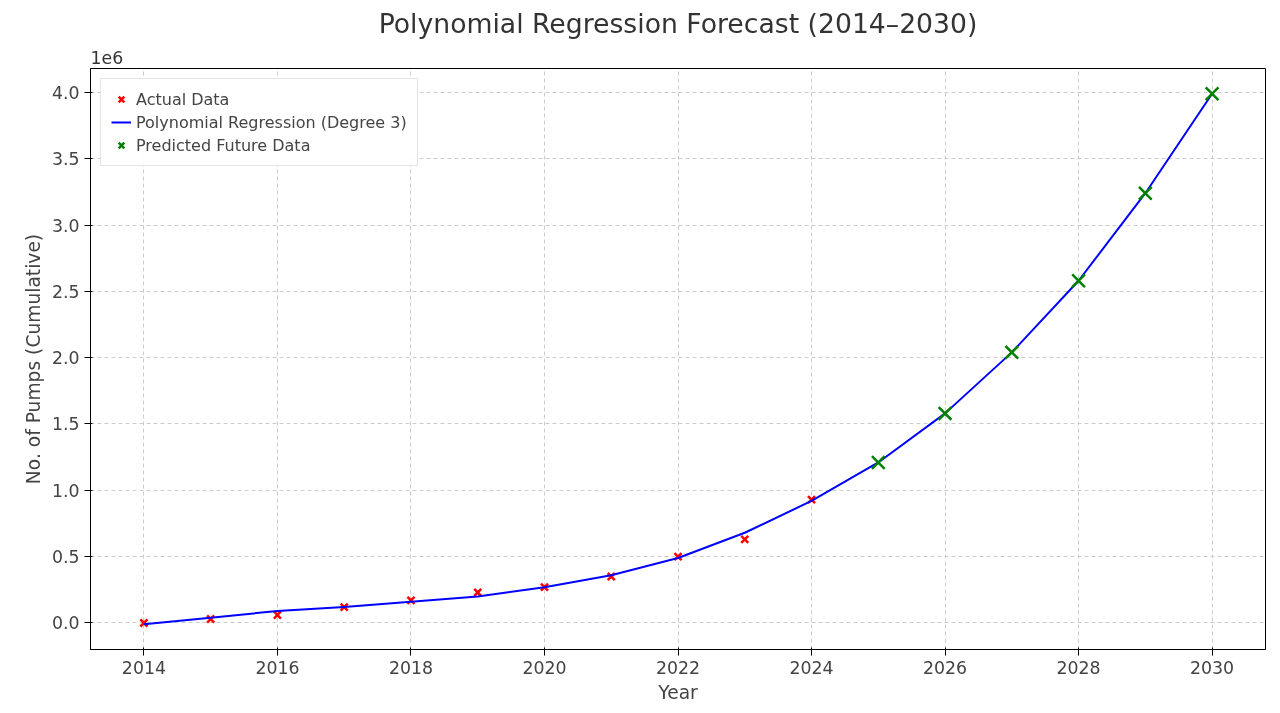  I want to click on y-tick-label: 2.0, so click(65, 358).